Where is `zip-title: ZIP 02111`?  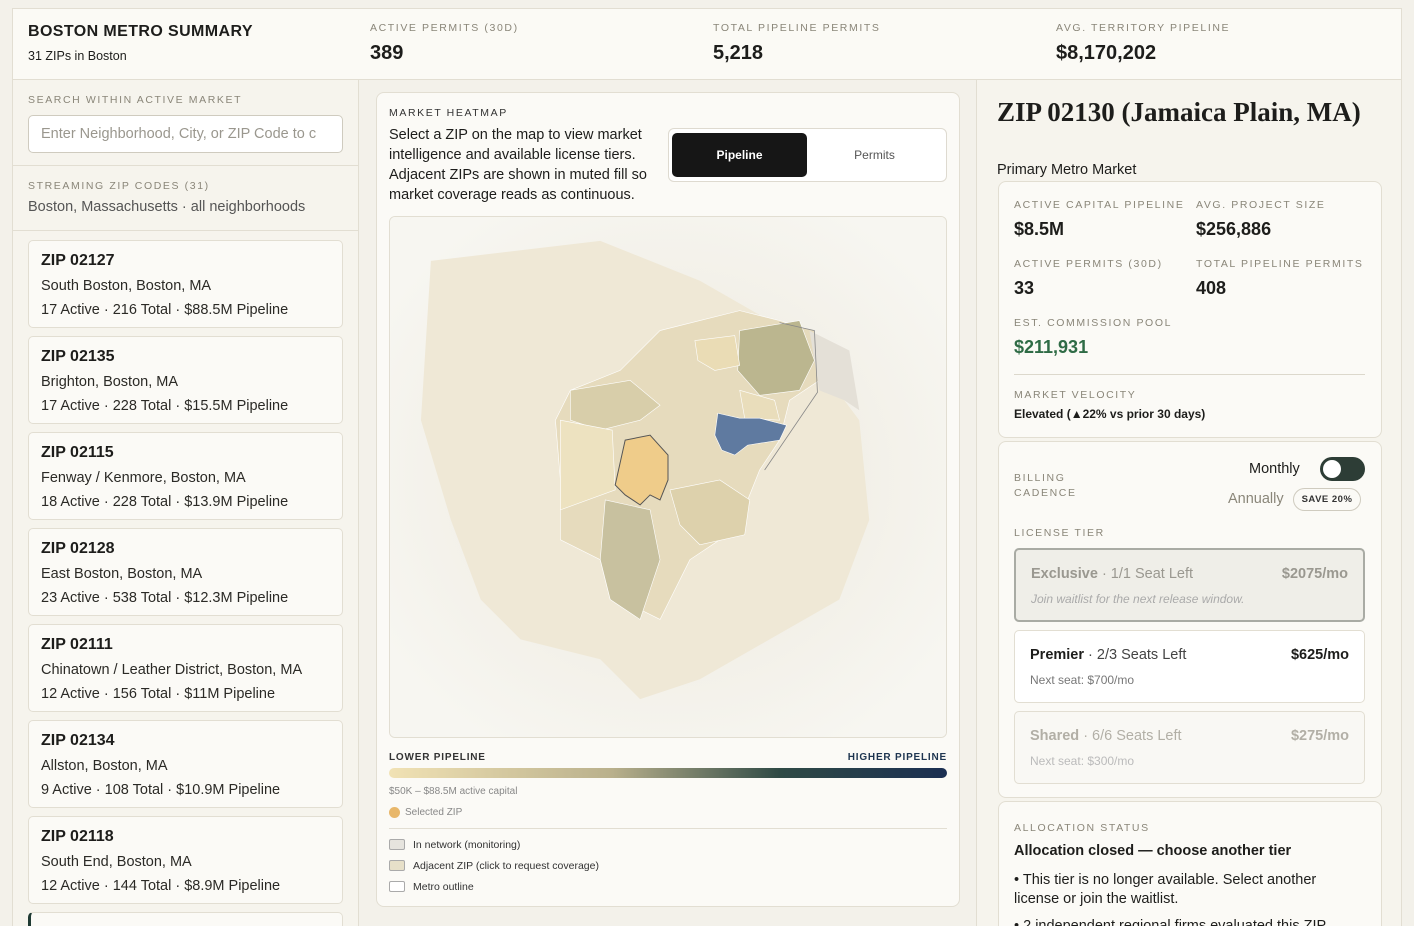 zip-title: ZIP 02111 is located at coordinates (77, 644).